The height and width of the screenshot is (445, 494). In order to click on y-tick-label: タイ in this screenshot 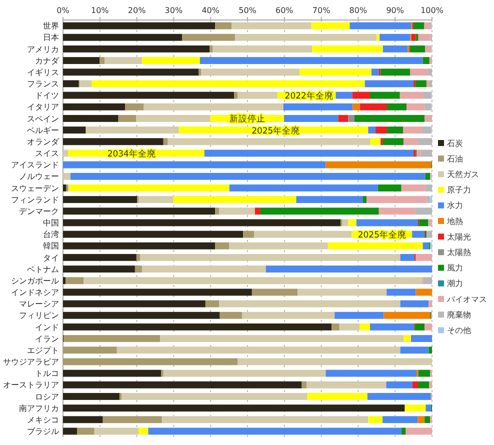, I will do `click(51, 257)`.